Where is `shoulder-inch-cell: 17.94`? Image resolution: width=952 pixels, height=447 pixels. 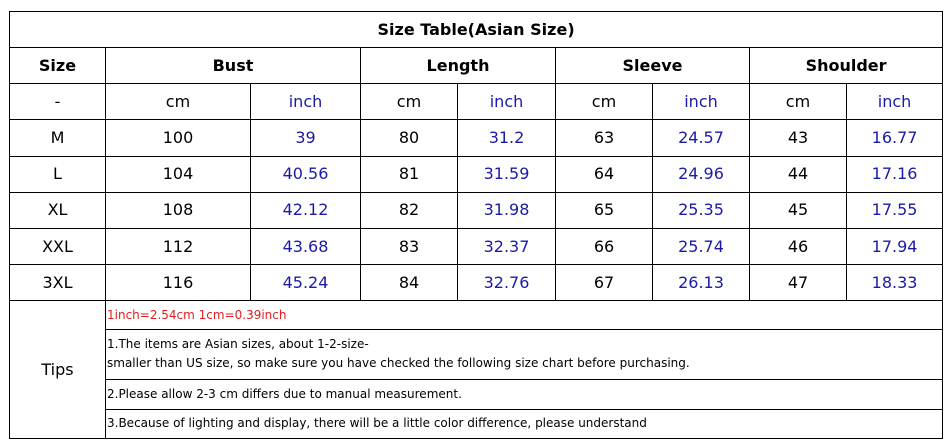
shoulder-inch-cell: 17.94 is located at coordinates (894, 246).